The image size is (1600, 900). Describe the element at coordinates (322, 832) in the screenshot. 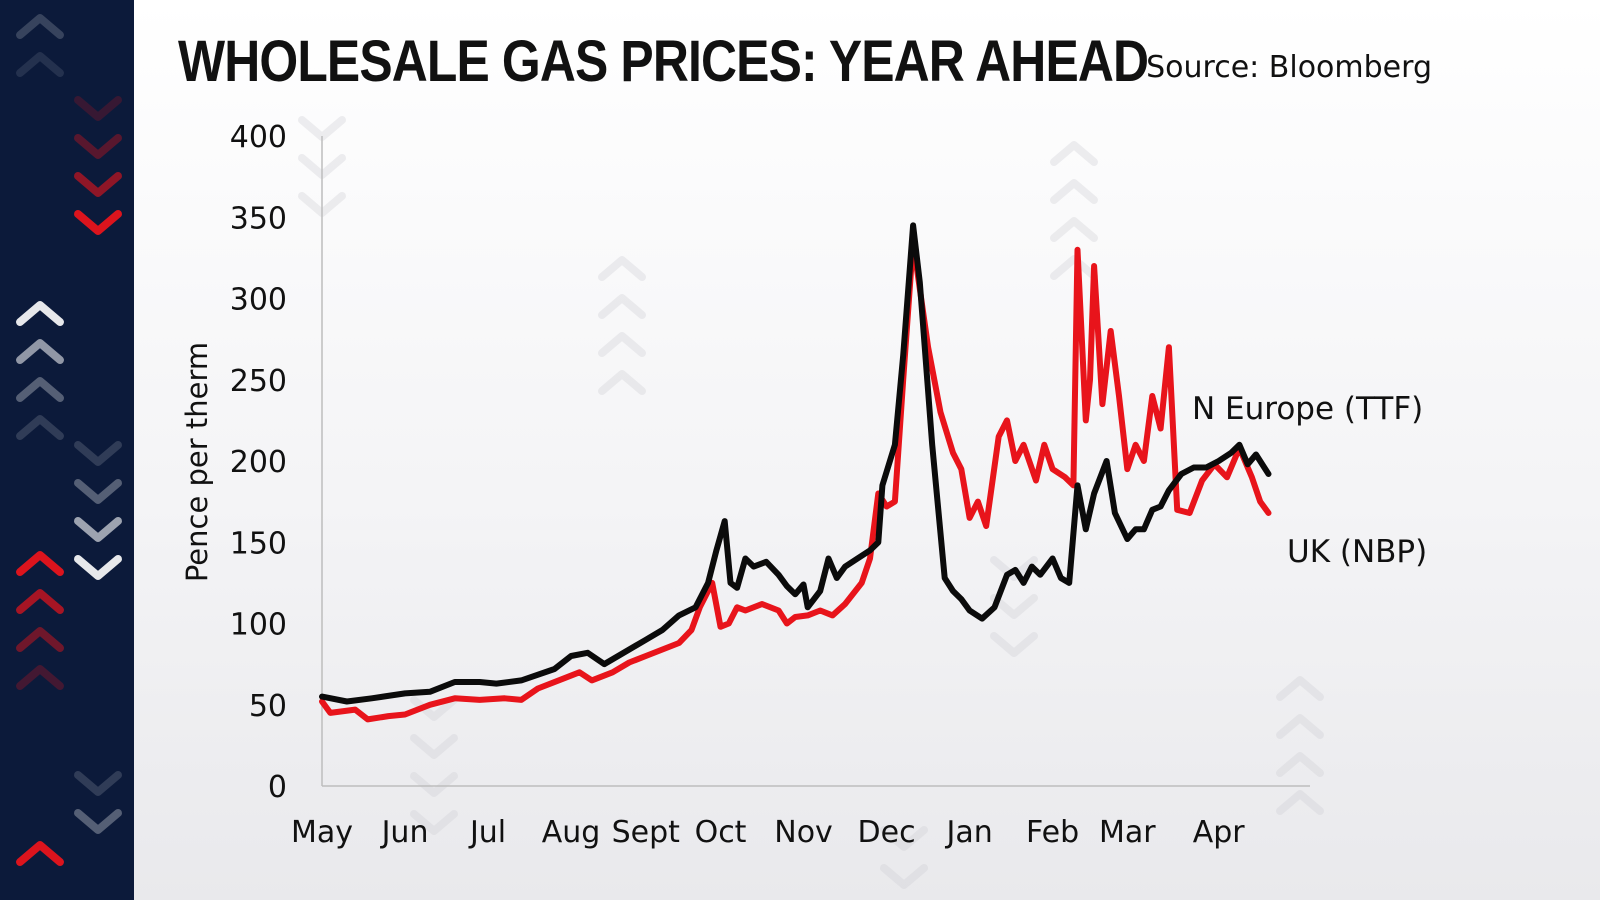

I see `x-tick-label: May` at that location.